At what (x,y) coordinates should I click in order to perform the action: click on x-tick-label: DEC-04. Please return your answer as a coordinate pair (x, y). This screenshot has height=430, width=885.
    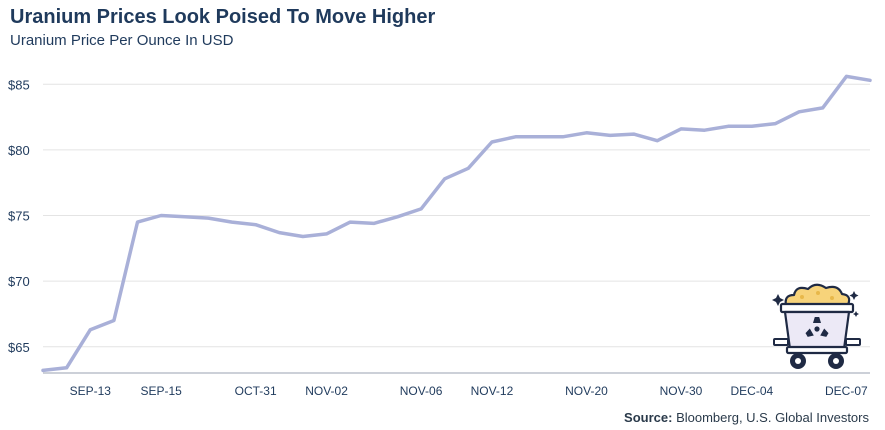
    Looking at the image, I should click on (752, 391).